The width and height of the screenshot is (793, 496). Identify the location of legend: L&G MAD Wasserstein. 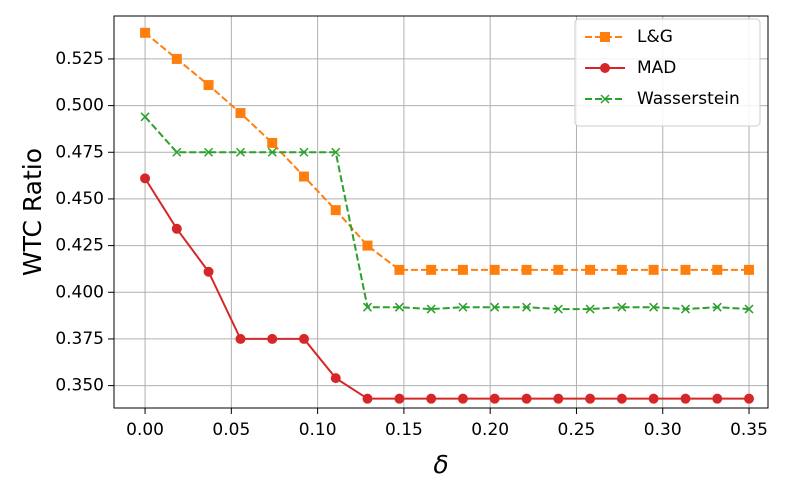
(667, 72).